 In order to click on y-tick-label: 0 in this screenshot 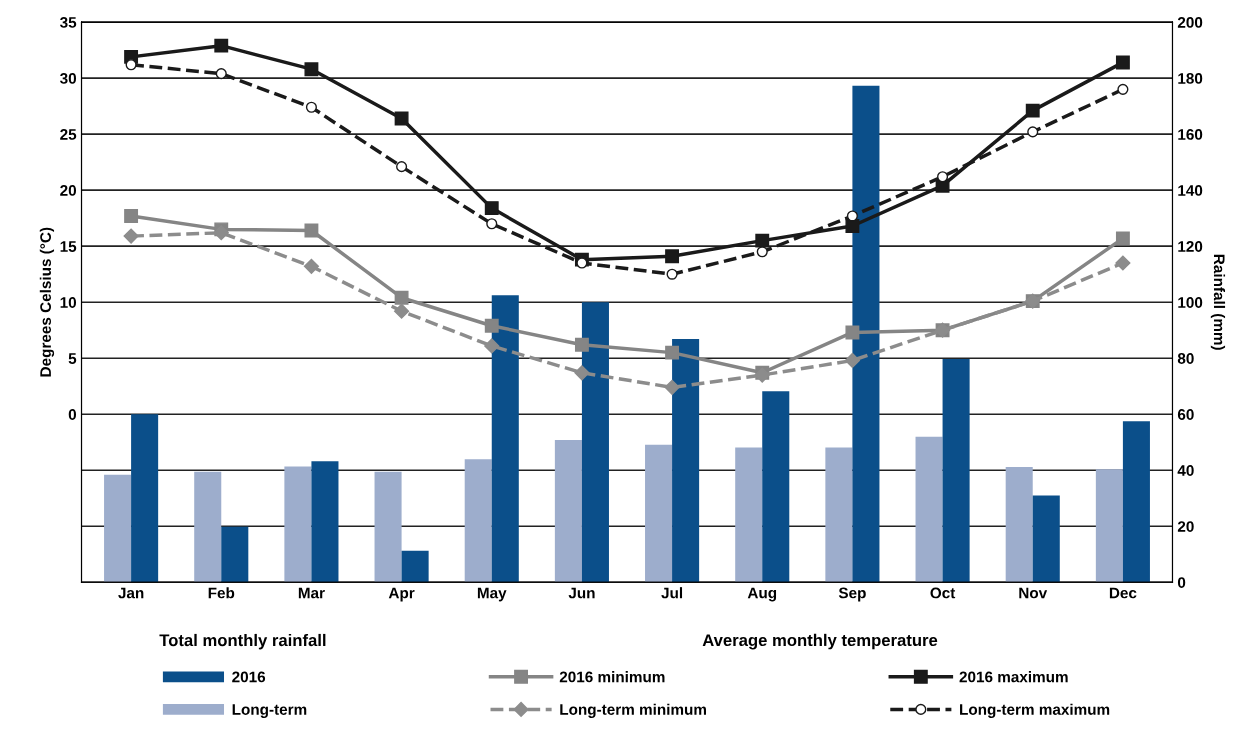, I will do `click(72, 414)`.